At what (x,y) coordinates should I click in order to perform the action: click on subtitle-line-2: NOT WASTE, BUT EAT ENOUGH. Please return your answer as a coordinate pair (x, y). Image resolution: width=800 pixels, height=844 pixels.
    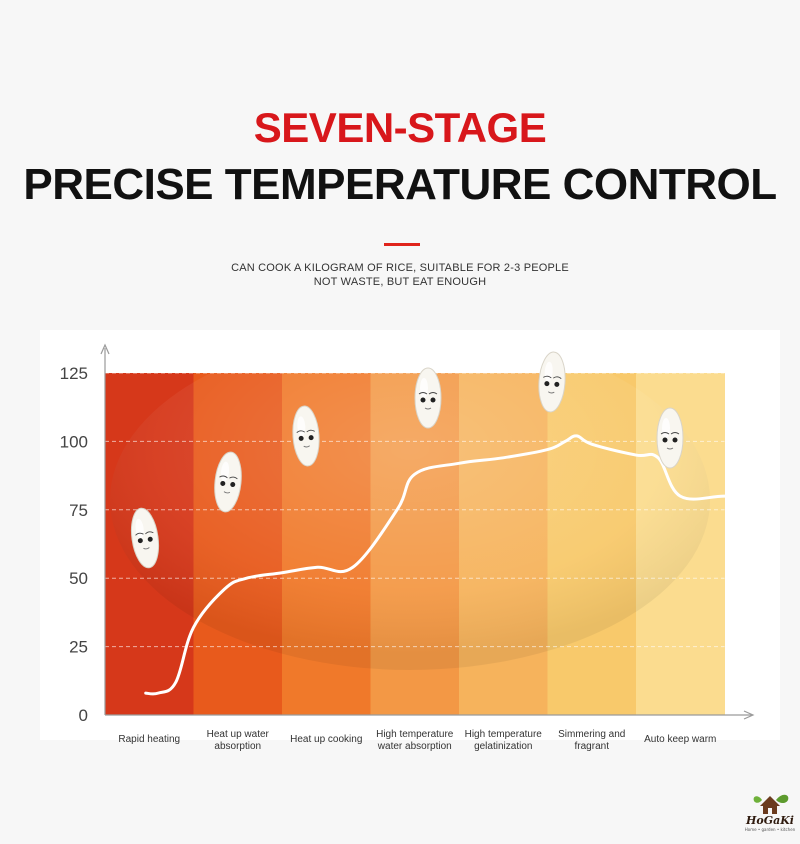
    Looking at the image, I should click on (400, 282).